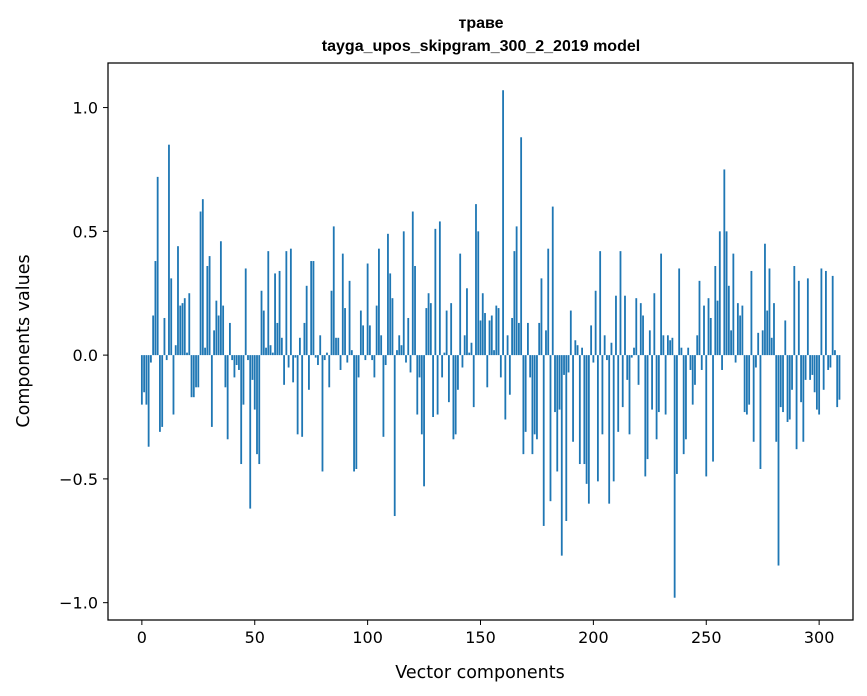 The image size is (867, 696). What do you see at coordinates (367, 637) in the screenshot?
I see `x-tick-label: 100` at bounding box center [367, 637].